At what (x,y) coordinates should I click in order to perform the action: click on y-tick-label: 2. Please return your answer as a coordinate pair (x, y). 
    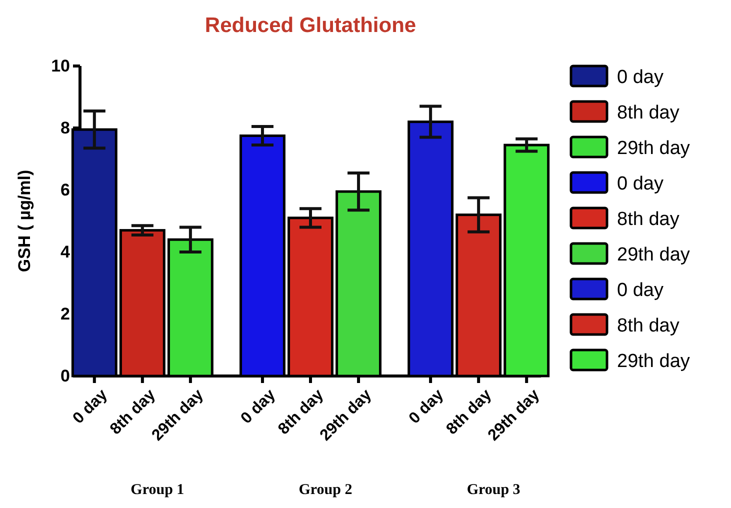
    Looking at the image, I should click on (65, 314).